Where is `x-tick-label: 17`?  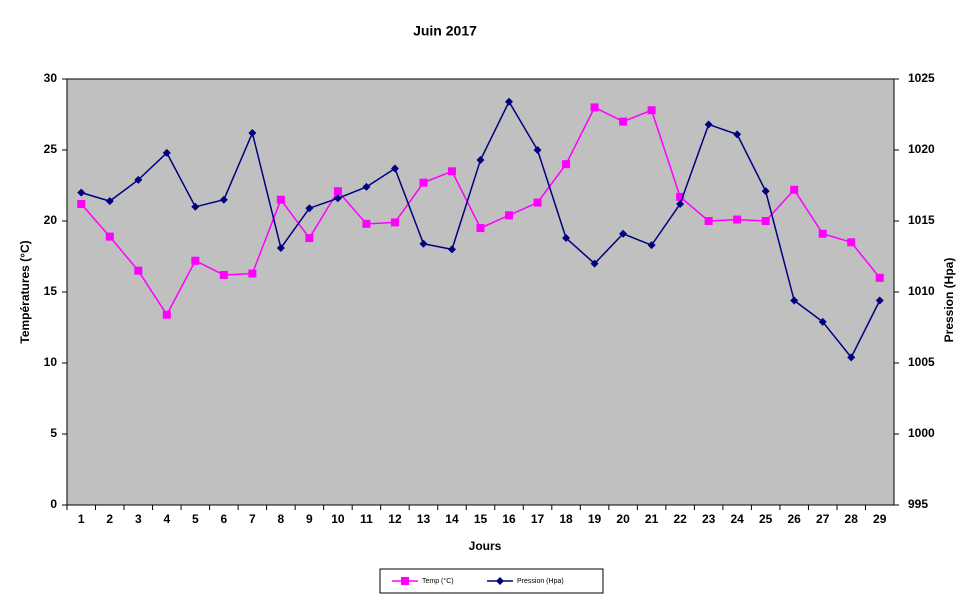
x-tick-label: 17 is located at coordinates (538, 519).